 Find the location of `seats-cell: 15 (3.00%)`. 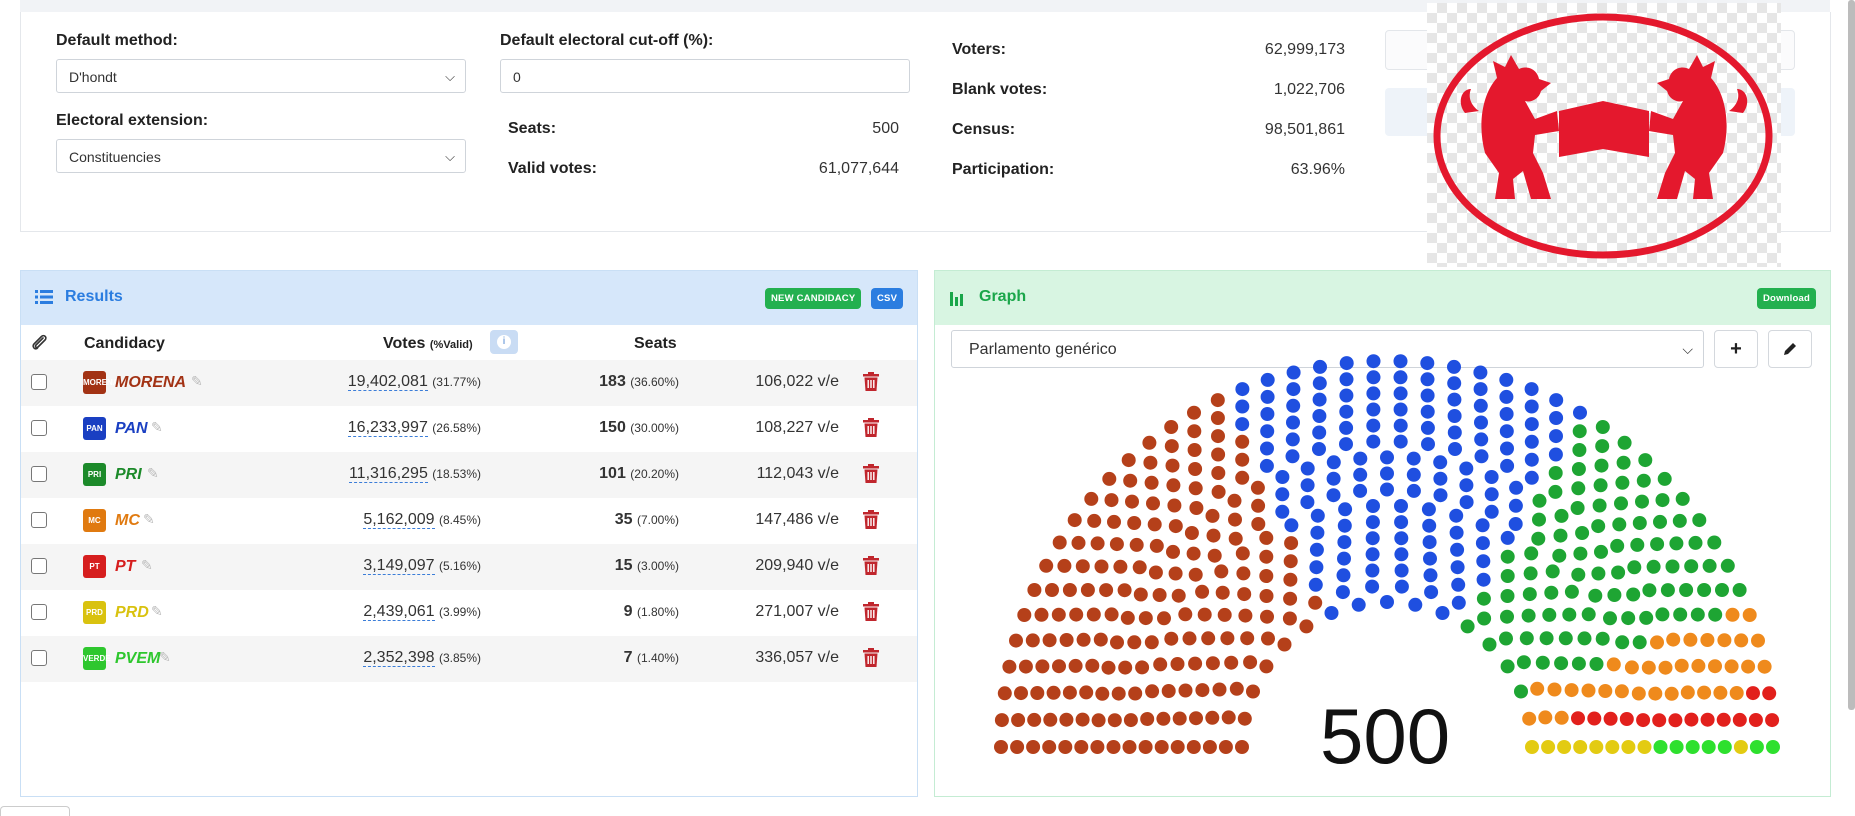

seats-cell: 15 (3.00%) is located at coordinates (647, 566).